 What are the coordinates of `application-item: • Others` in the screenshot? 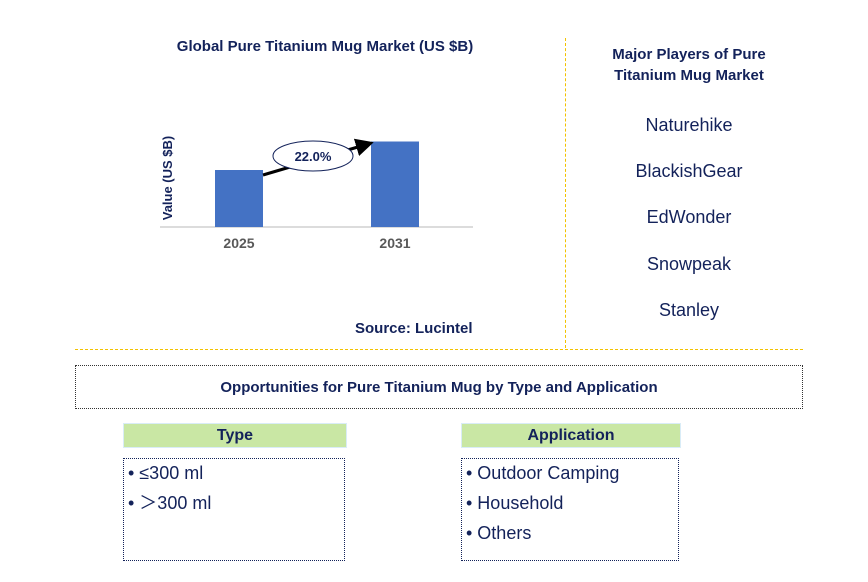 It's located at (499, 533).